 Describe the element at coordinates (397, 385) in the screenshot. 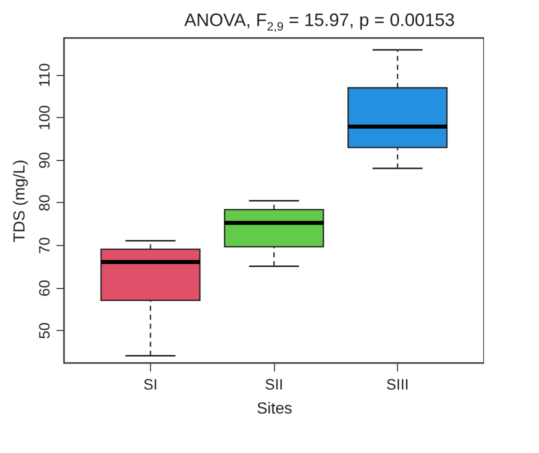

I see `x-tick-label: SIII` at that location.